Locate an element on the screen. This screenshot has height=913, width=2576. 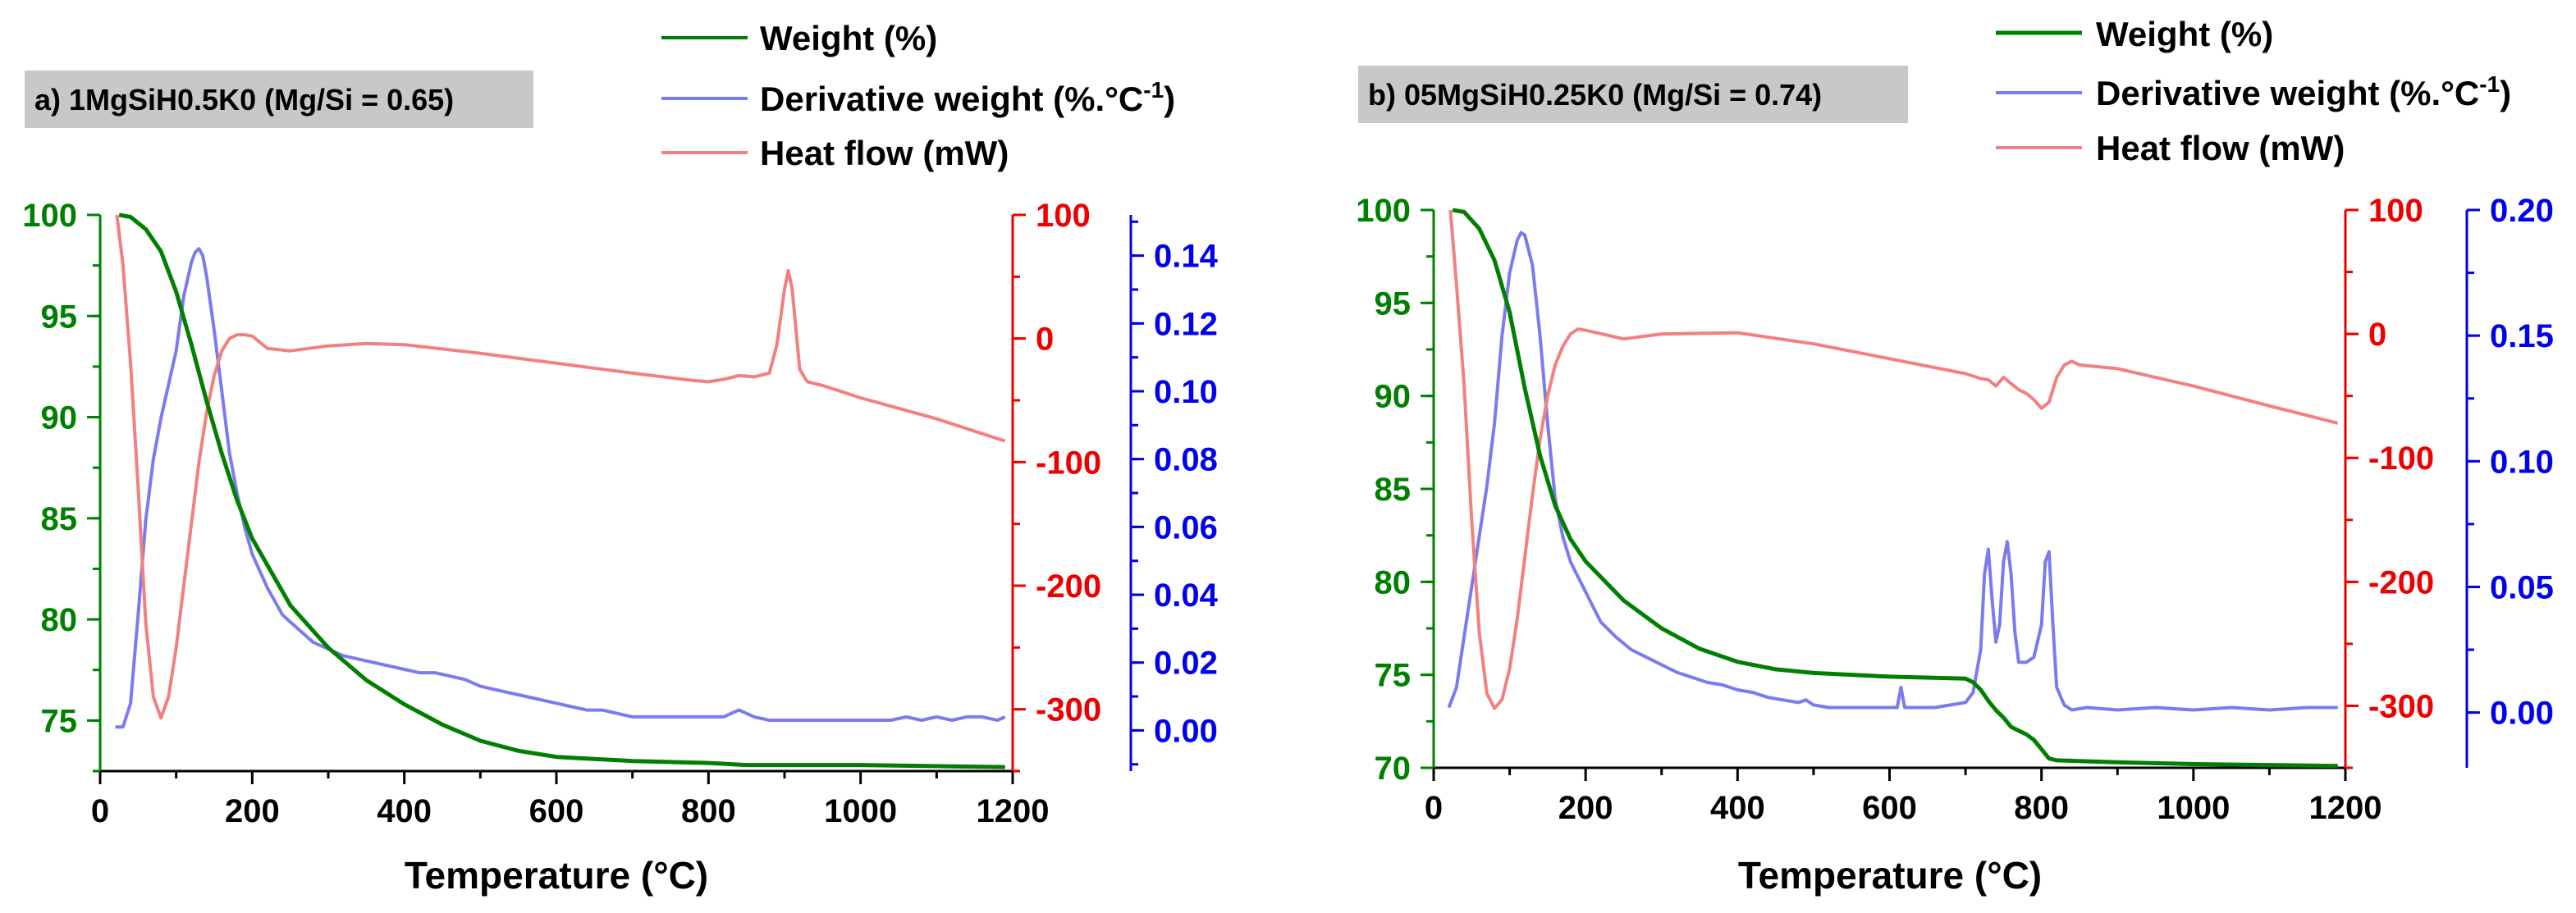
panel-a-heat-tick-label: -200 is located at coordinates (1068, 586).